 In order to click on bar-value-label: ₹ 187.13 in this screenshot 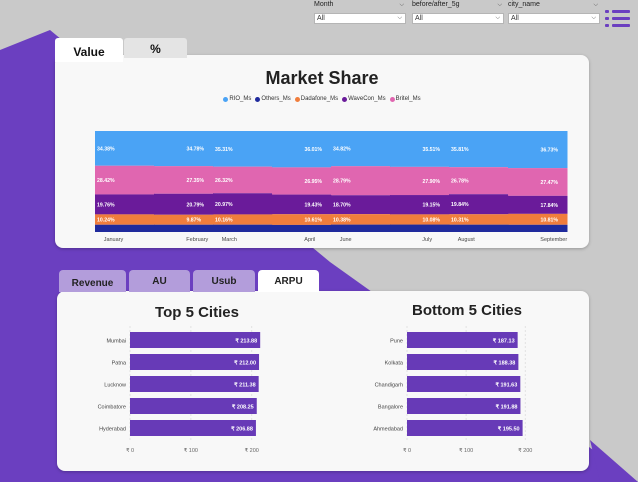, I will do `click(504, 341)`.